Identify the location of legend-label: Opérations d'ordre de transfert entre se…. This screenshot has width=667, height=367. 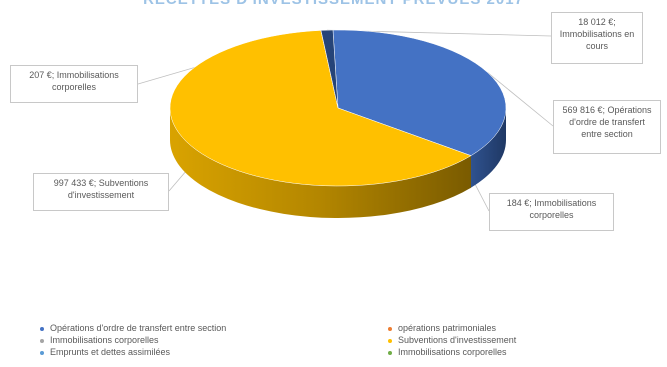
(138, 328).